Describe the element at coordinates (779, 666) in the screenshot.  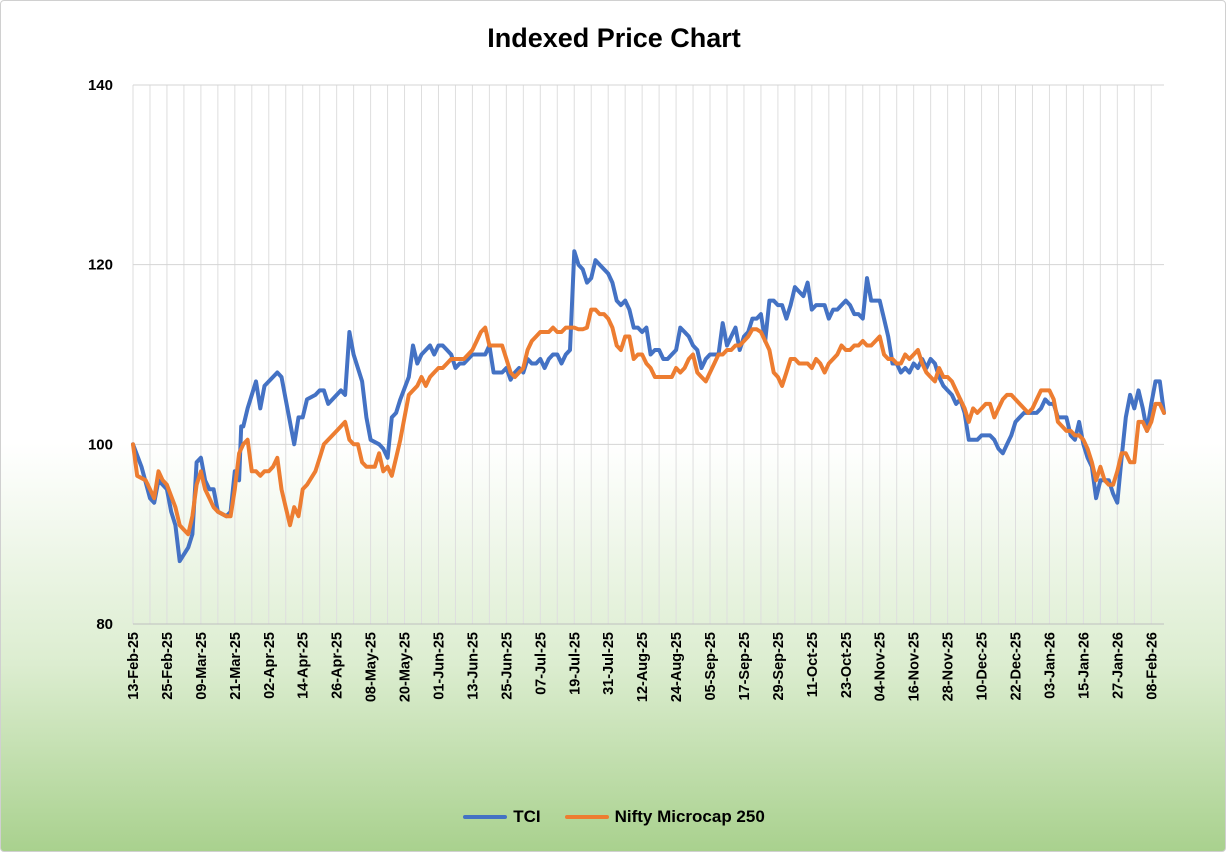
I see `x-tick-label: 29-Sep-25` at that location.